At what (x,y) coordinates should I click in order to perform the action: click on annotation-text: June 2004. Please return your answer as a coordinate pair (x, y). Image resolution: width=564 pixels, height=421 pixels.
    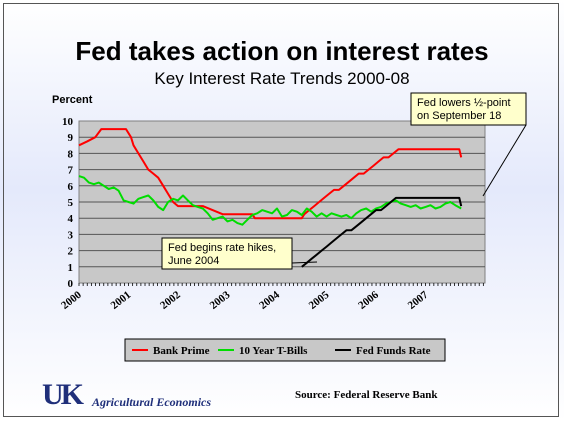
    Looking at the image, I should click on (193, 261).